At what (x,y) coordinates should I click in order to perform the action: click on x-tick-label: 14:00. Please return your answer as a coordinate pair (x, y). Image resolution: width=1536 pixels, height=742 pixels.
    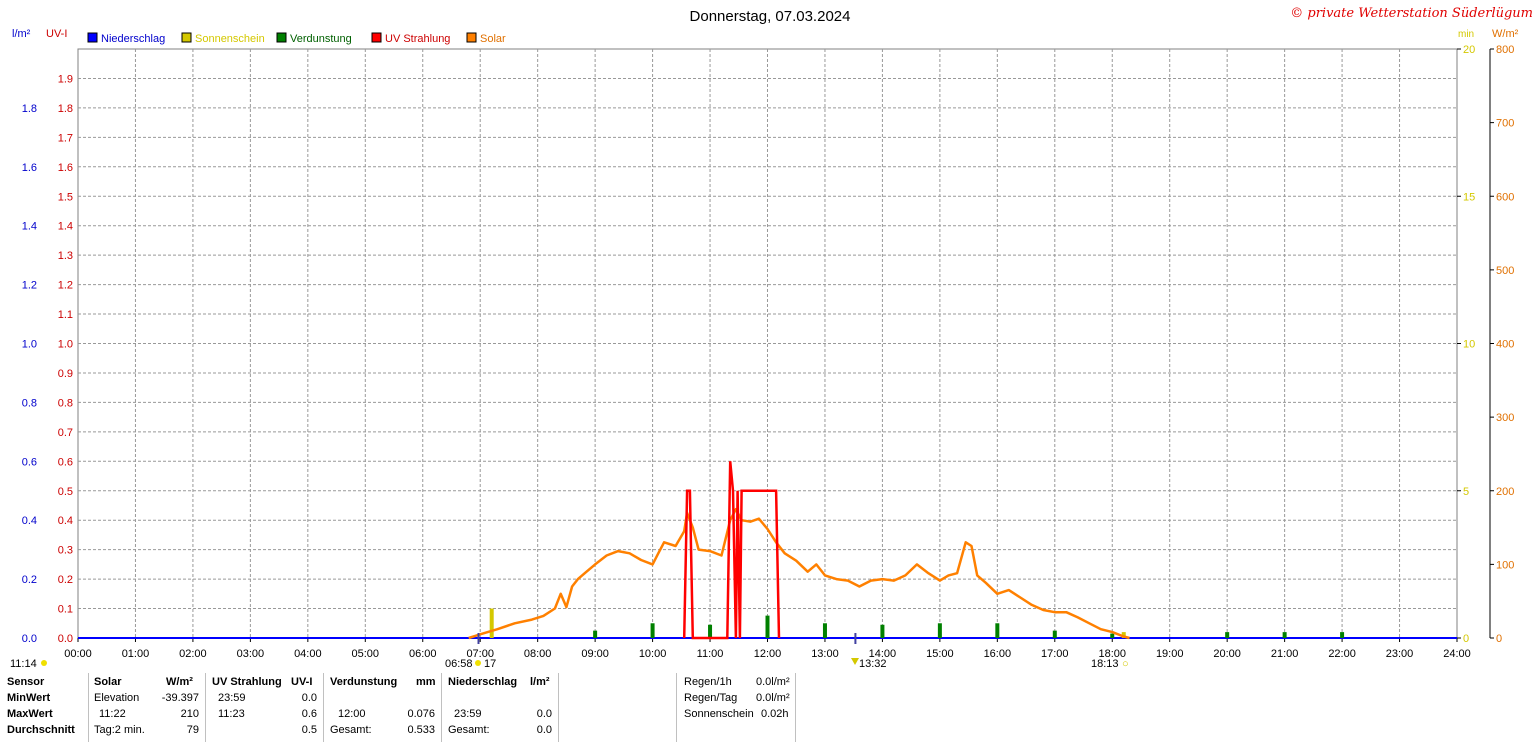
    Looking at the image, I should click on (883, 654).